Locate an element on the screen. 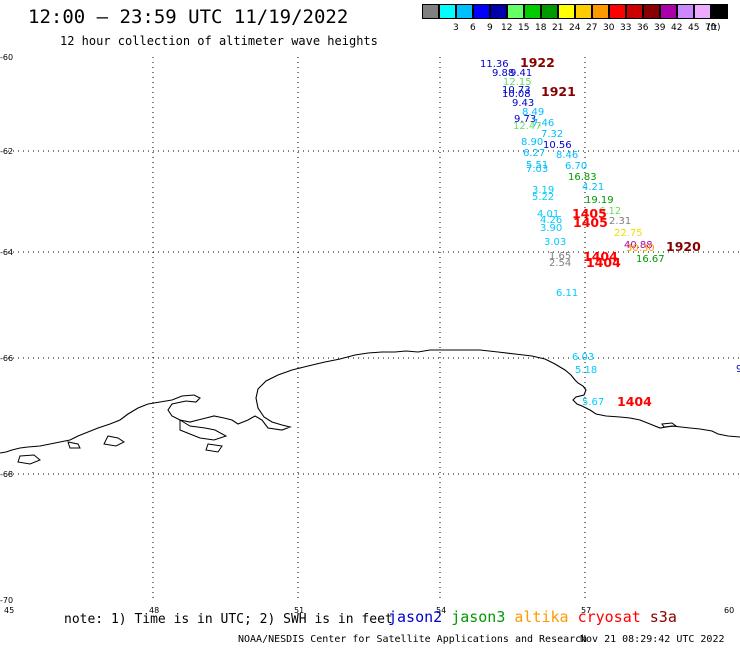 This screenshot has height=650, width=740. wave-height-value: 40.88 is located at coordinates (638, 245).